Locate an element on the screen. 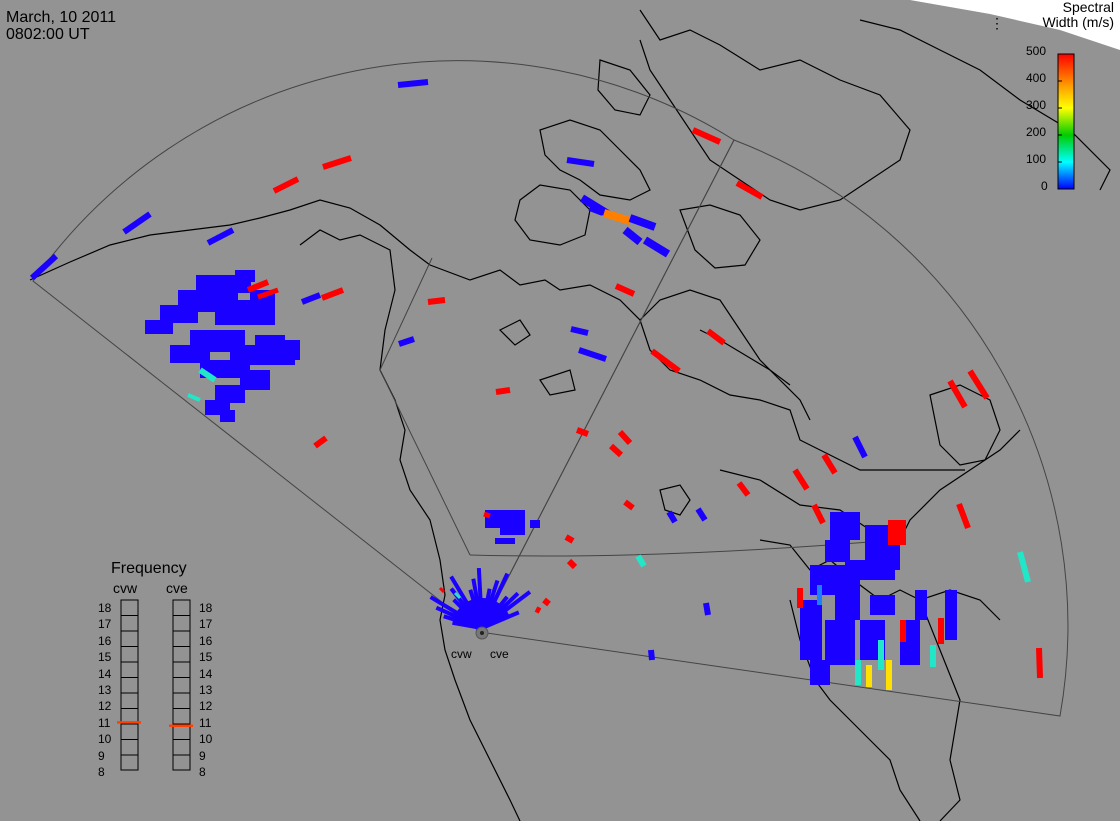  radar-label-cve: cve is located at coordinates (499, 654).